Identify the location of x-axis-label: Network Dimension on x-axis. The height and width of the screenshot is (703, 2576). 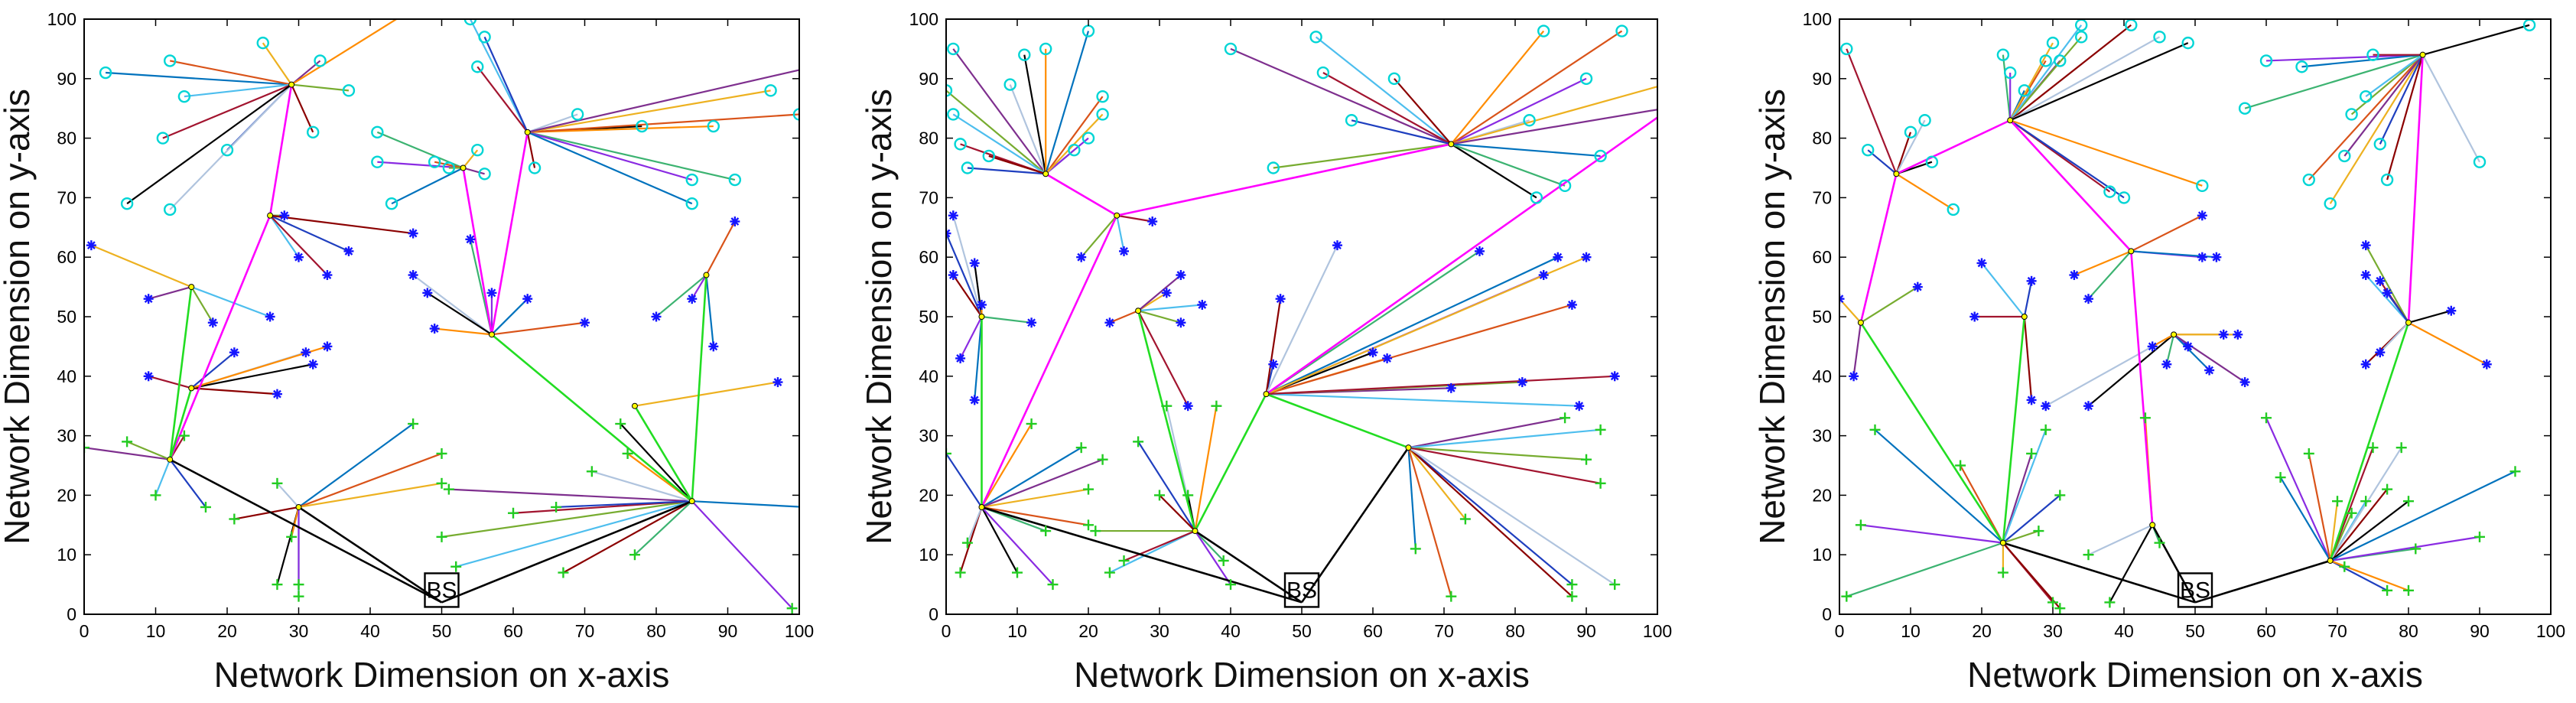
(1302, 675).